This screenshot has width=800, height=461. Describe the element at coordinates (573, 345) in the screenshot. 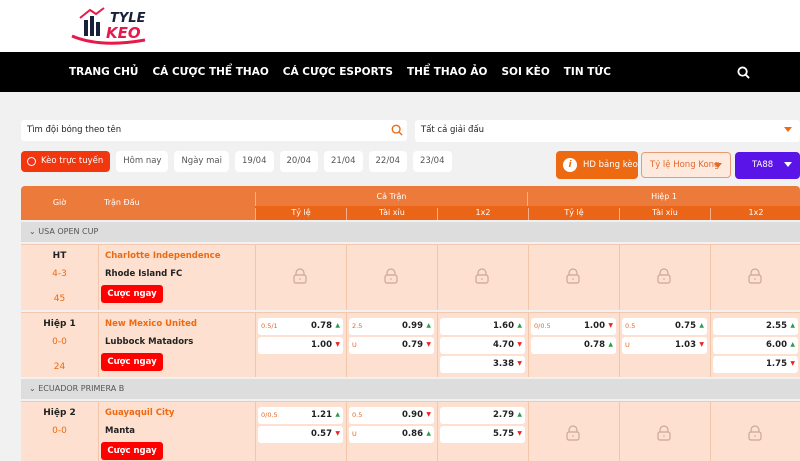

I see `odds-button: 0.78 ▲` at that location.